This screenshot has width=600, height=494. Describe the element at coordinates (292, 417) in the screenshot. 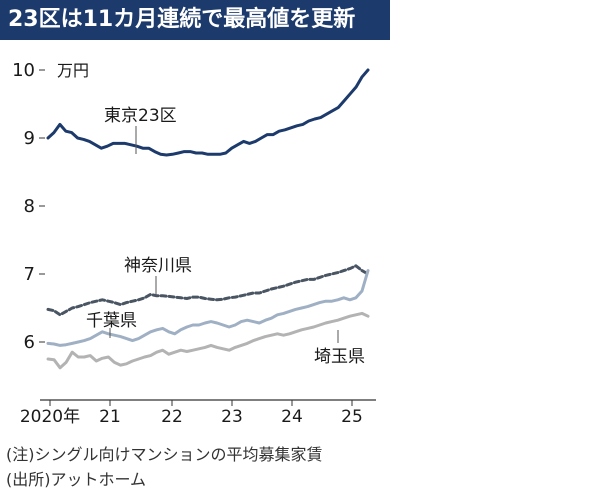

I see `x-tick-label-4: 24` at that location.